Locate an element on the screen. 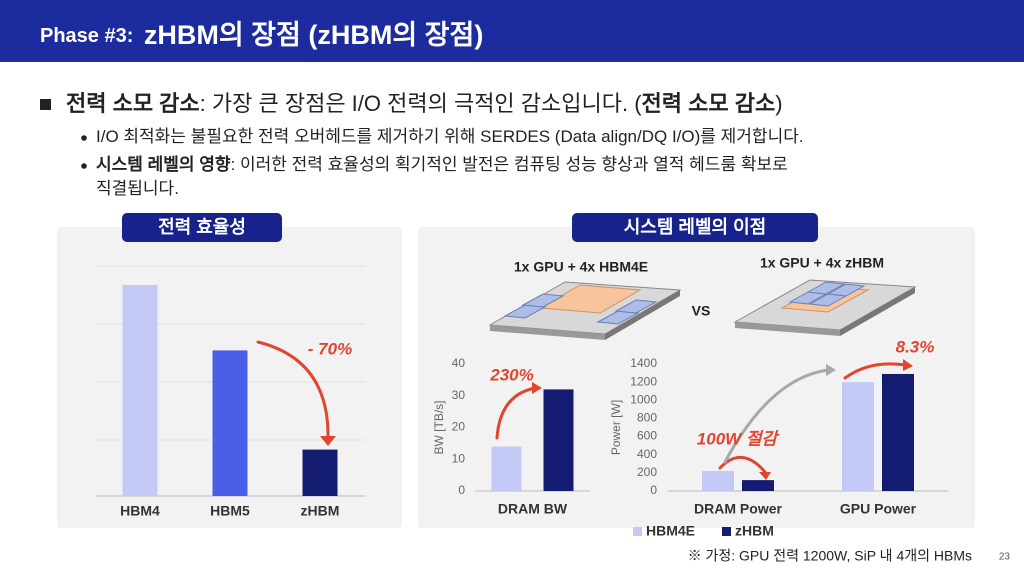  text-run: ) is located at coordinates (778, 103).